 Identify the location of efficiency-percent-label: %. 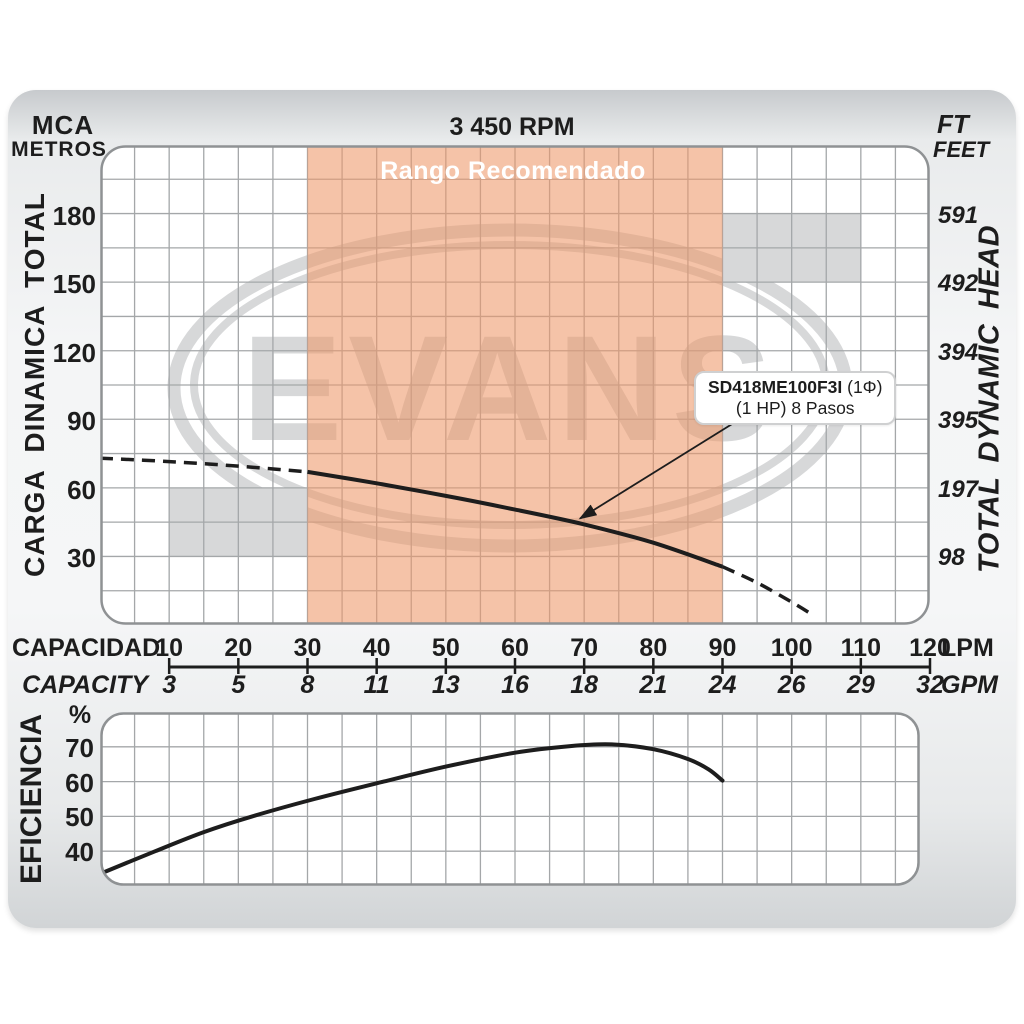
(80, 715).